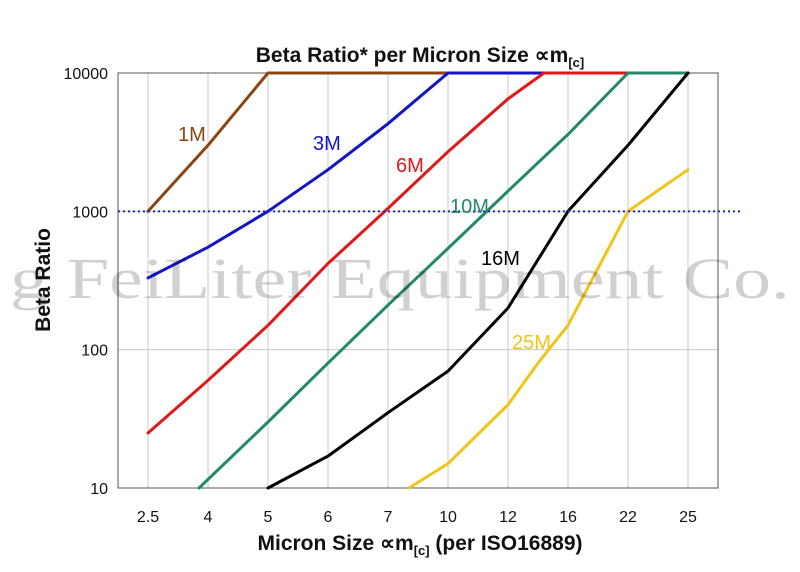 This screenshot has height=572, width=800. What do you see at coordinates (94, 351) in the screenshot?
I see `y-tick-label: 100` at bounding box center [94, 351].